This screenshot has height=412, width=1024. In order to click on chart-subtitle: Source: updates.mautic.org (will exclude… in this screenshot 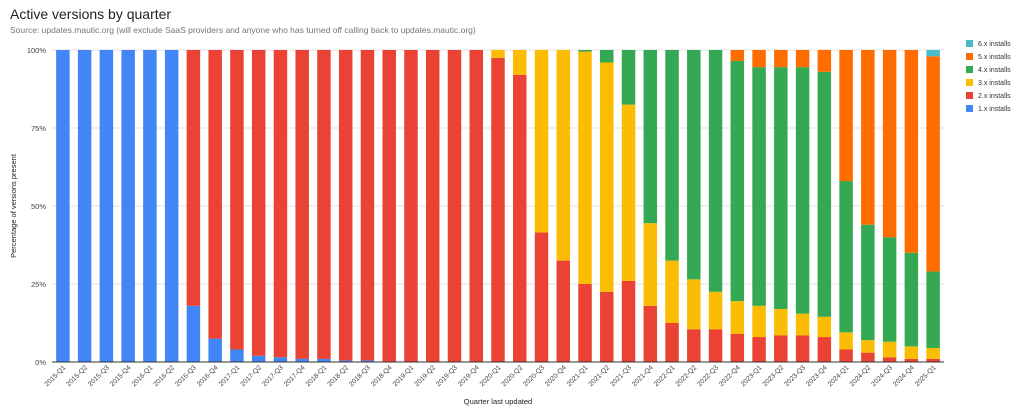, I will do `click(243, 30)`.